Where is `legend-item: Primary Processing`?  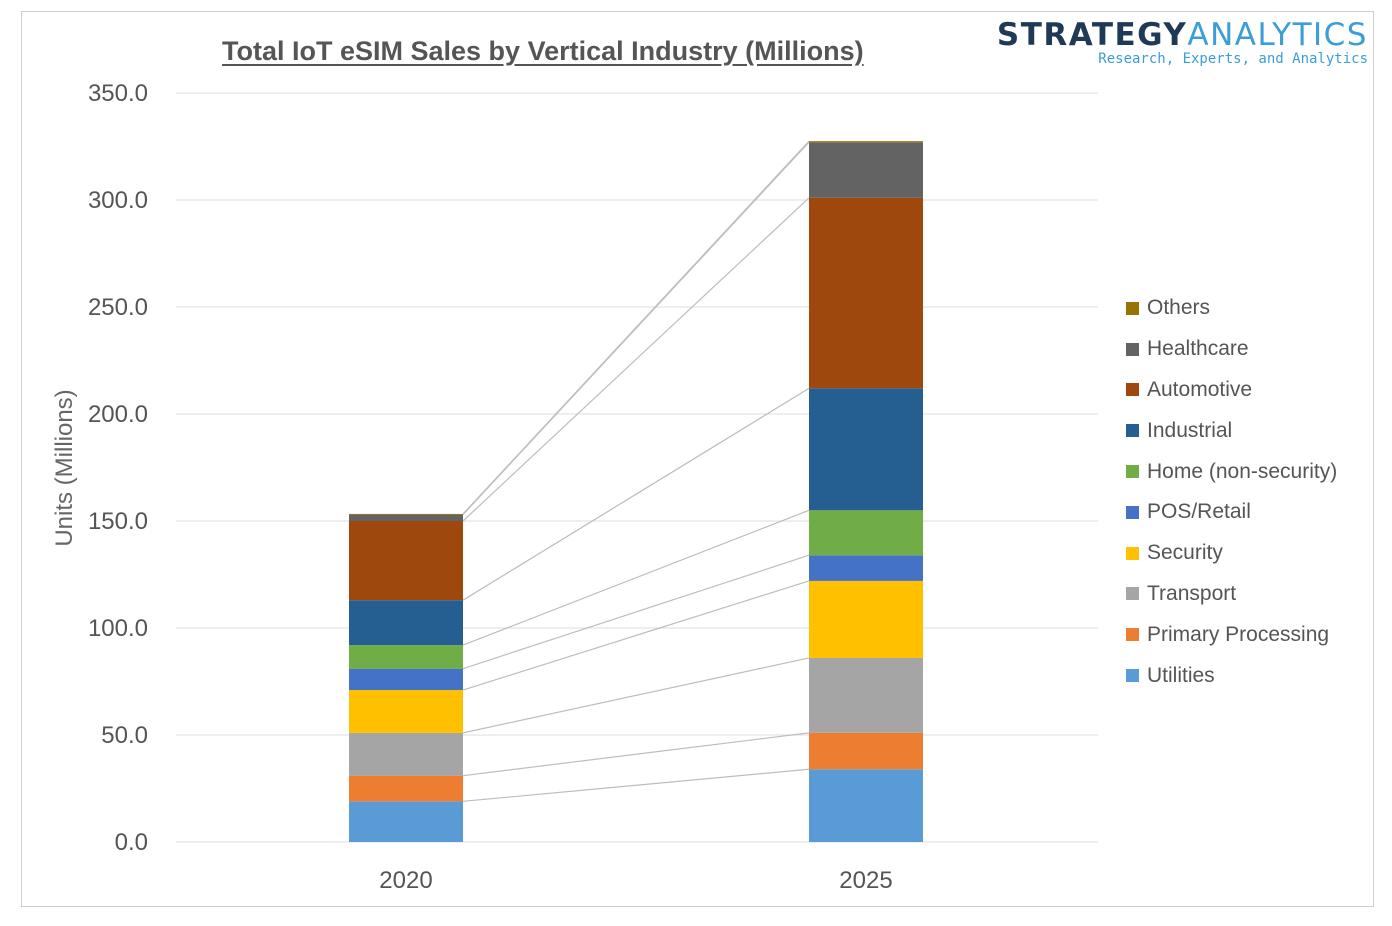 legend-item: Primary Processing is located at coordinates (1231, 634).